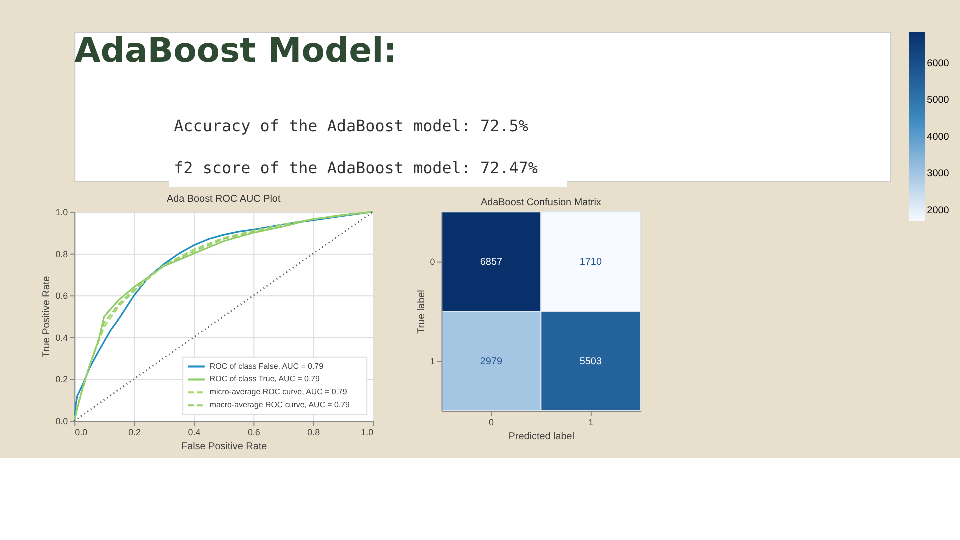 Image resolution: width=960 pixels, height=540 pixels. Describe the element at coordinates (62, 337) in the screenshot. I see `y-tick-label: 0.4` at that location.